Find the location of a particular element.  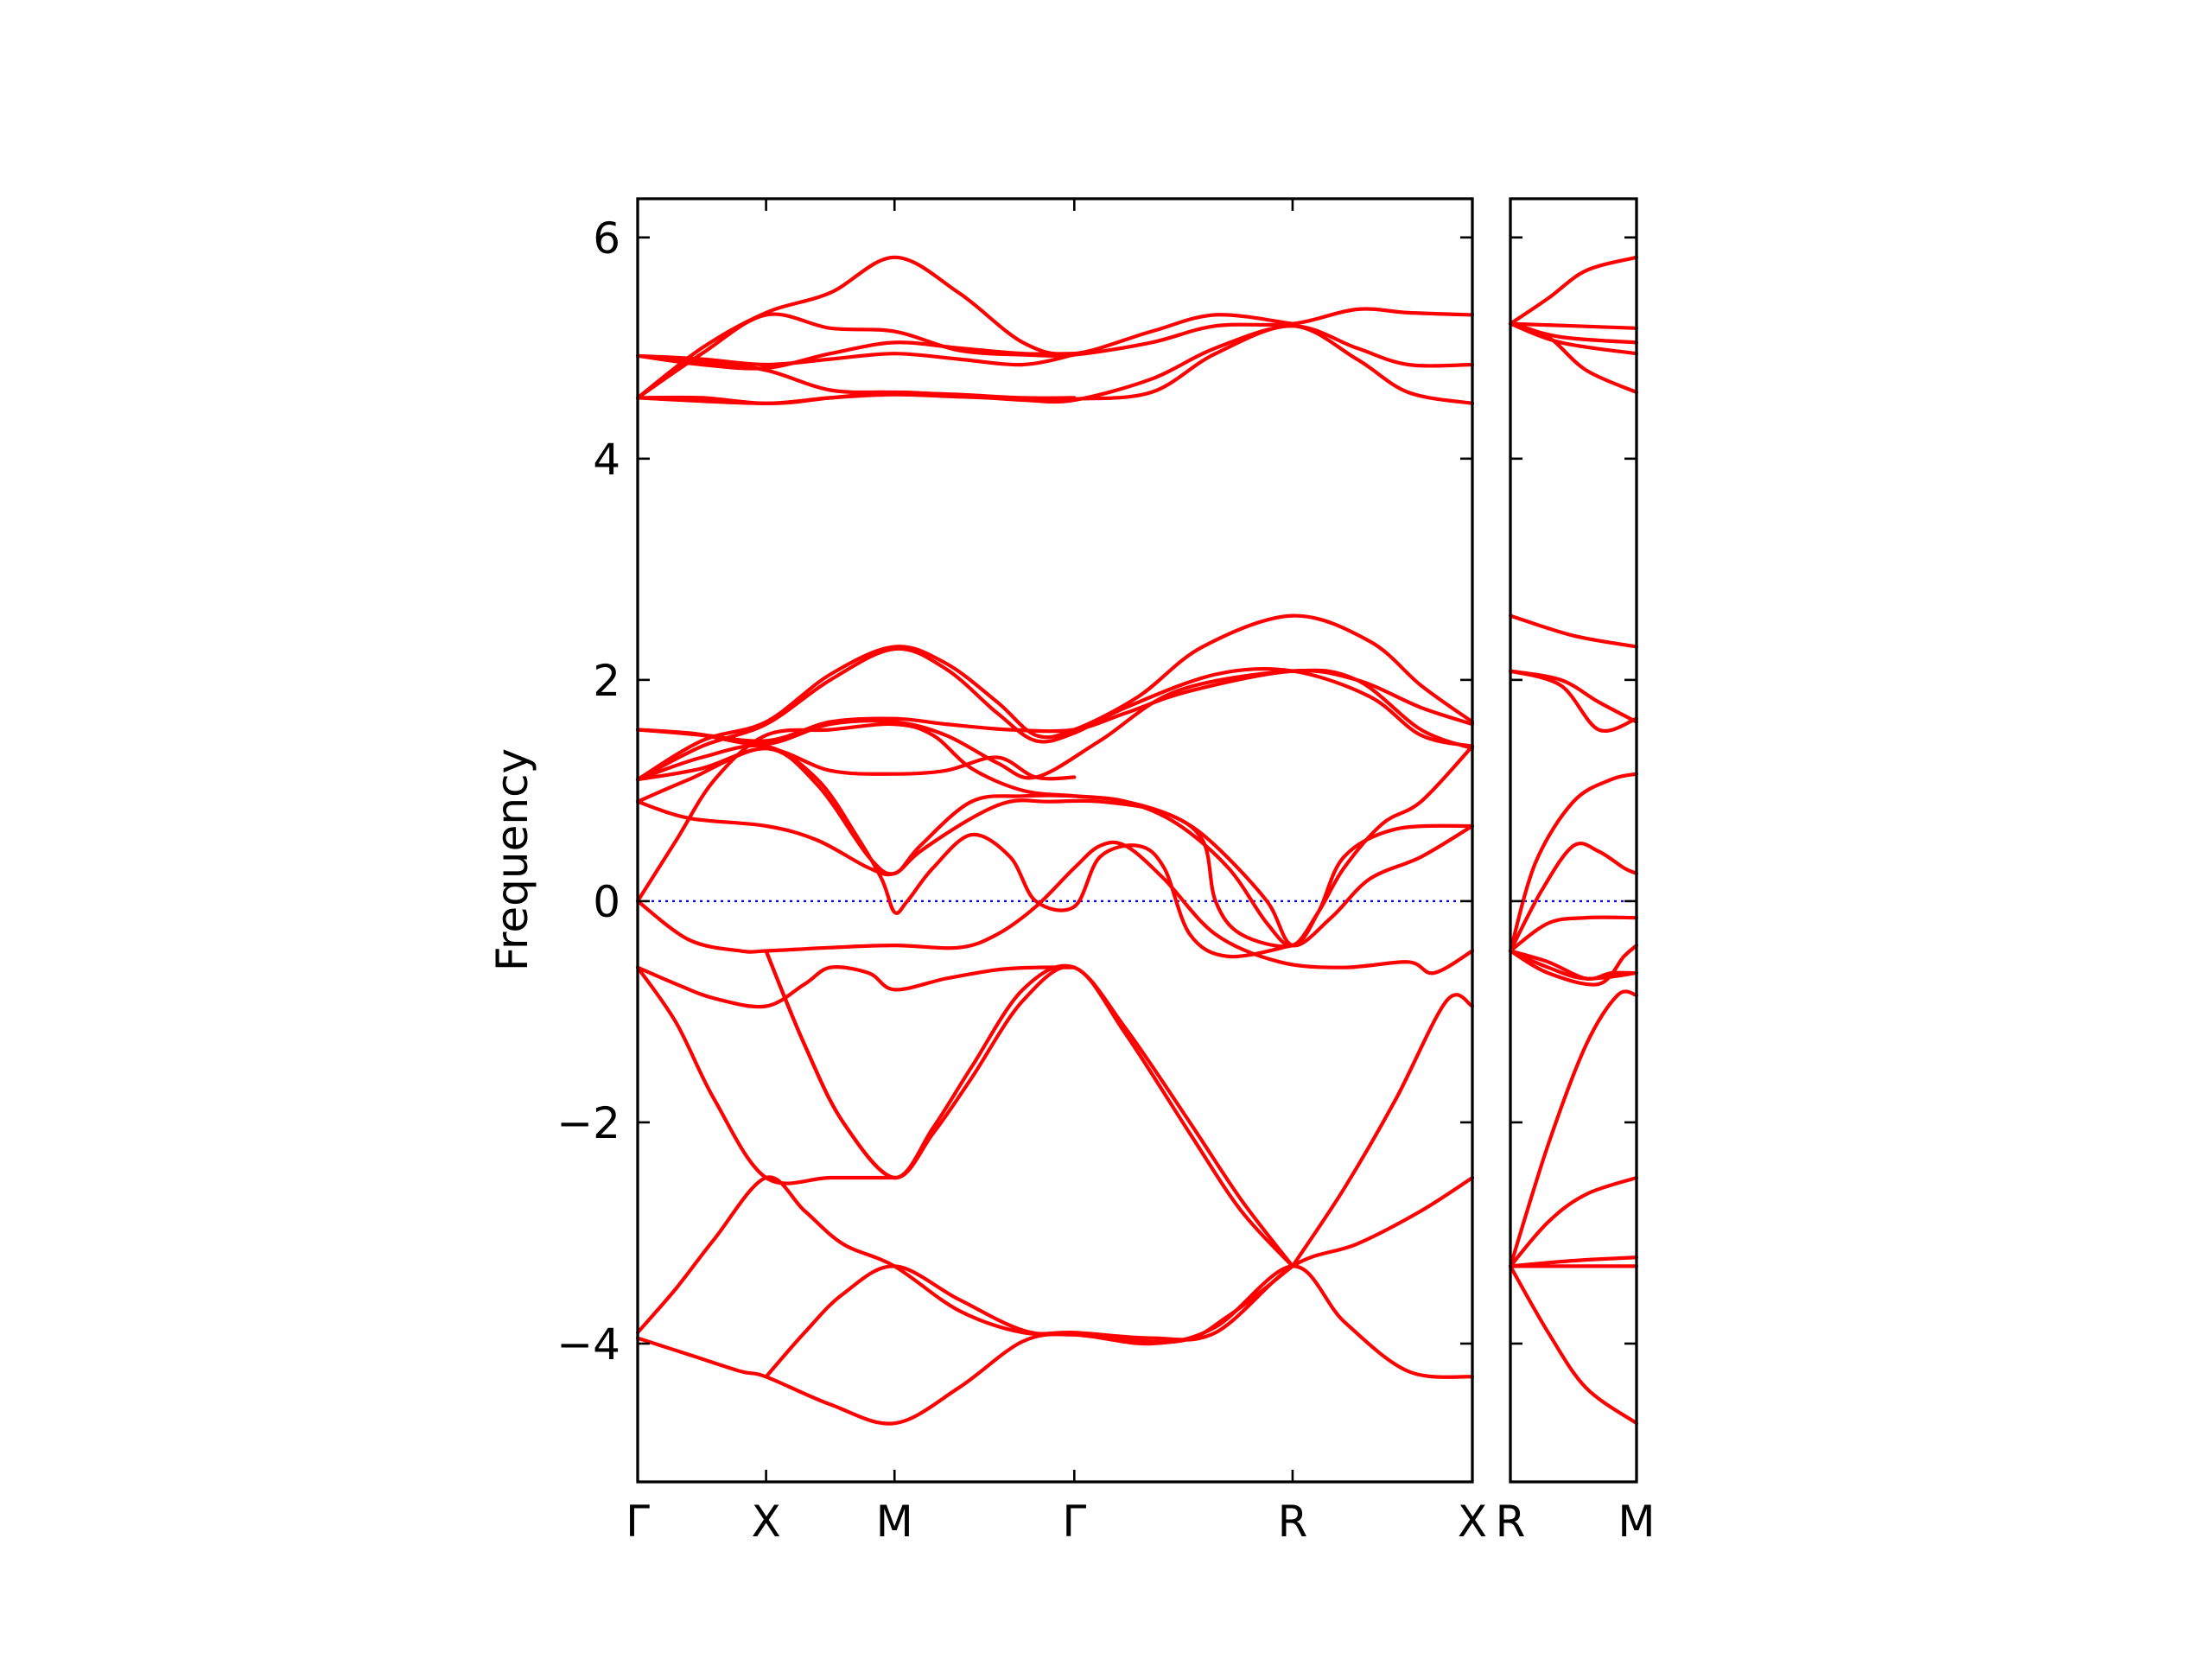

y-tick-label: 6 is located at coordinates (606, 238).